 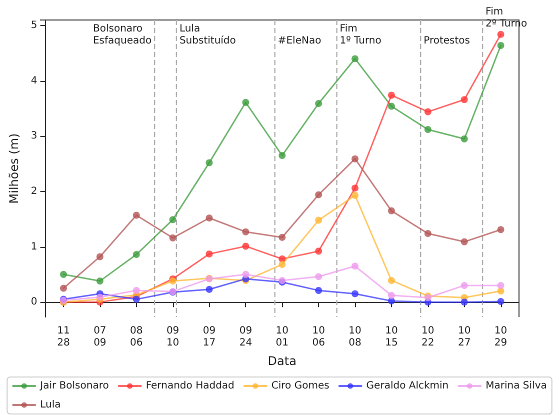 I want to click on x-tick-label: 10 22, so click(x=428, y=337).